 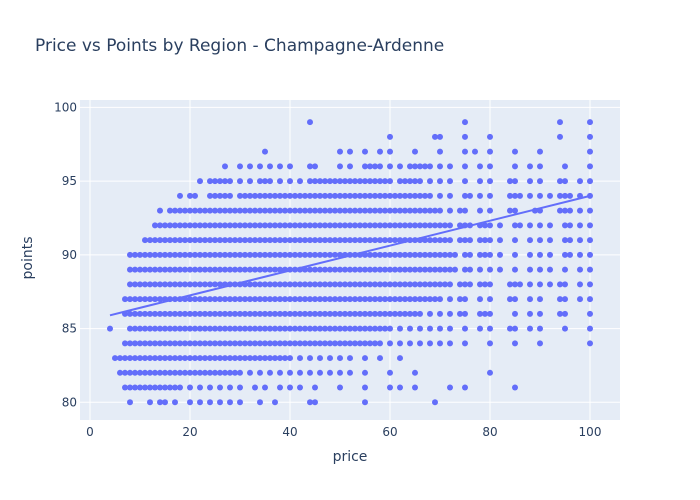 What do you see at coordinates (590, 432) in the screenshot?
I see `x-tick-label: 100` at bounding box center [590, 432].